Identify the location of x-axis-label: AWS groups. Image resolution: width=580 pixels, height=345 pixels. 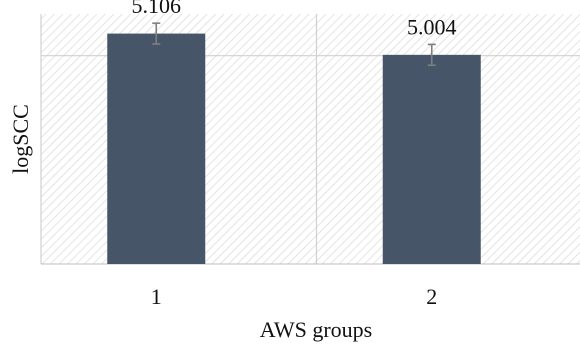
(316, 329).